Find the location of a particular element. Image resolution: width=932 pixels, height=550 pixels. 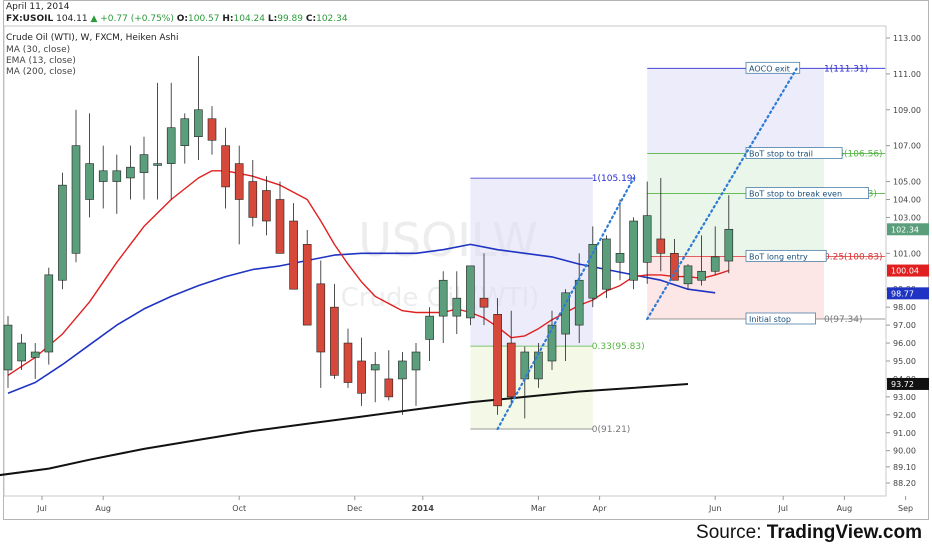

x-tick-label: Oct is located at coordinates (239, 508).